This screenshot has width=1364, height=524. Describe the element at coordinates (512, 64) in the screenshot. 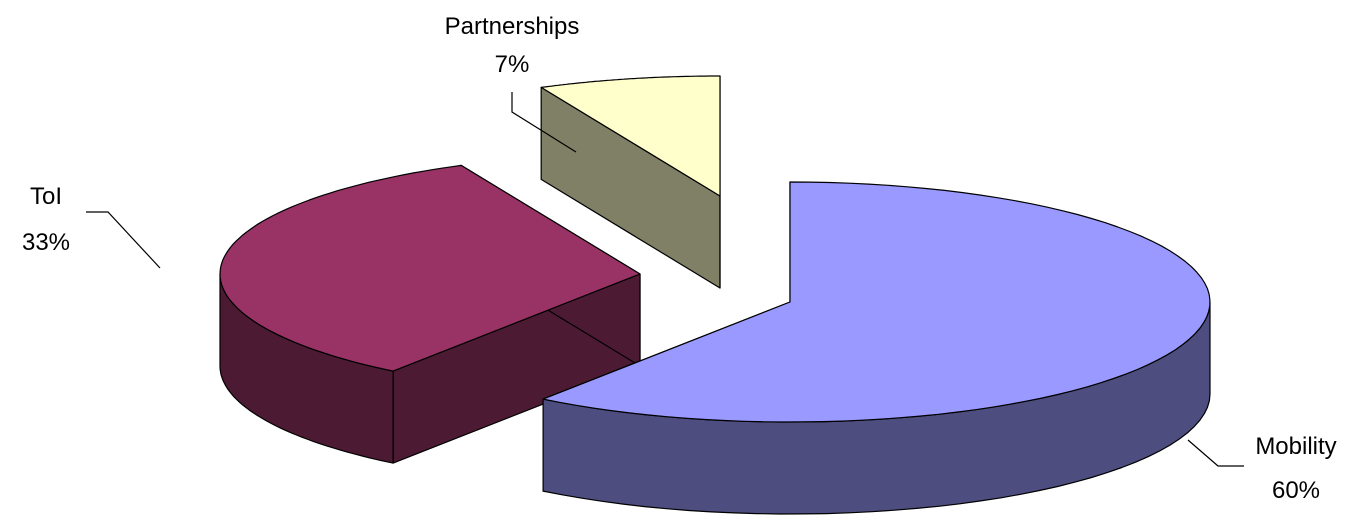

I see `slice-percent-partnerships: 7%` at that location.